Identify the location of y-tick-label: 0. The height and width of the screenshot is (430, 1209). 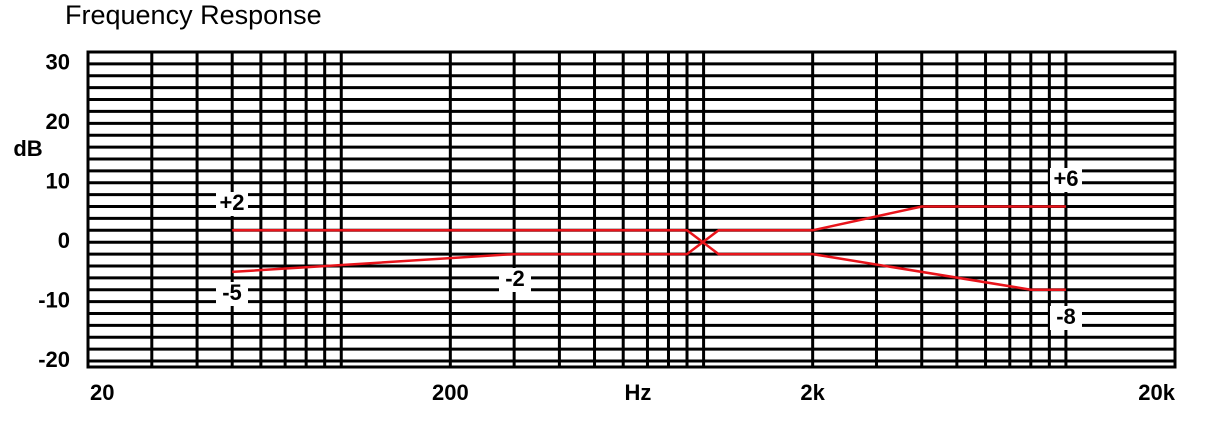
(64, 240).